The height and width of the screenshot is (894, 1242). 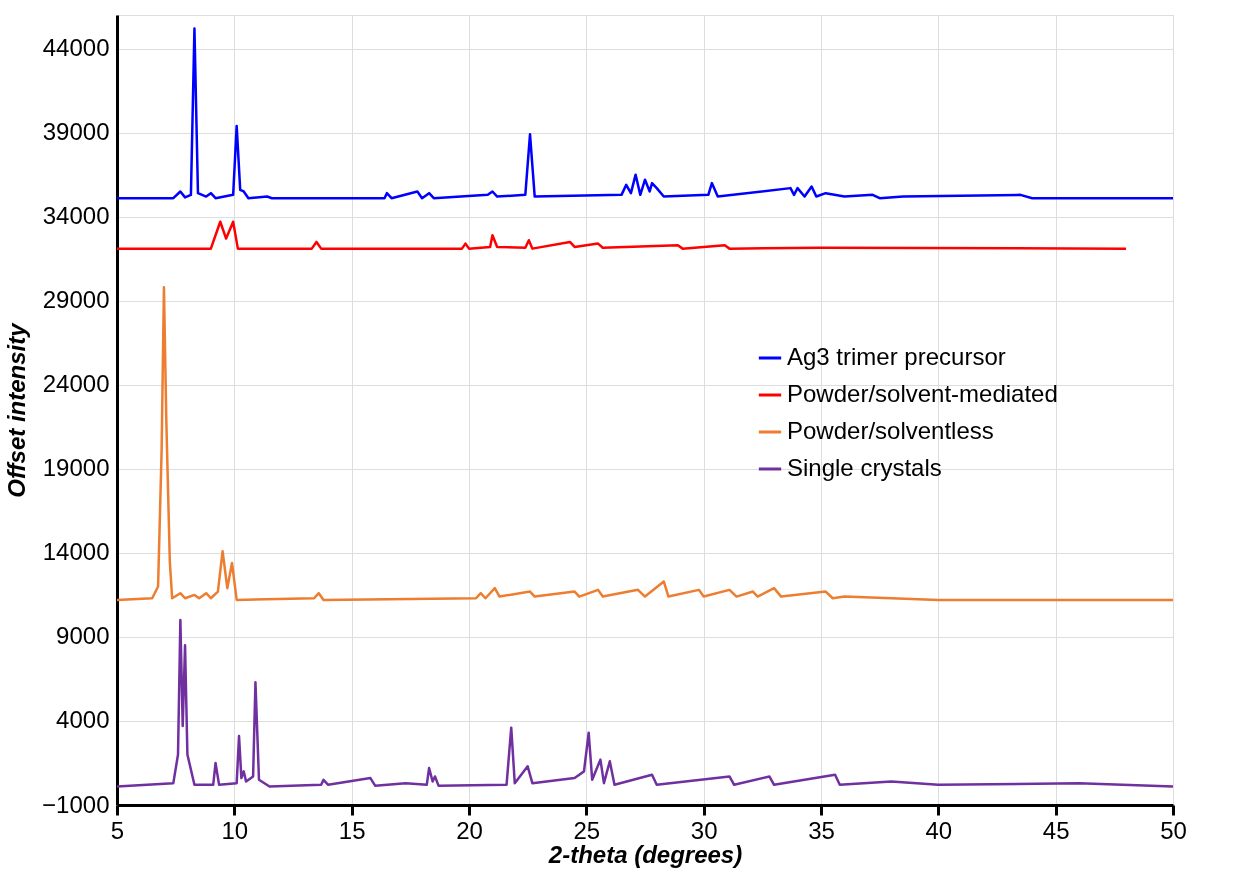 What do you see at coordinates (621, 235) in the screenshot?
I see `line-series` at bounding box center [621, 235].